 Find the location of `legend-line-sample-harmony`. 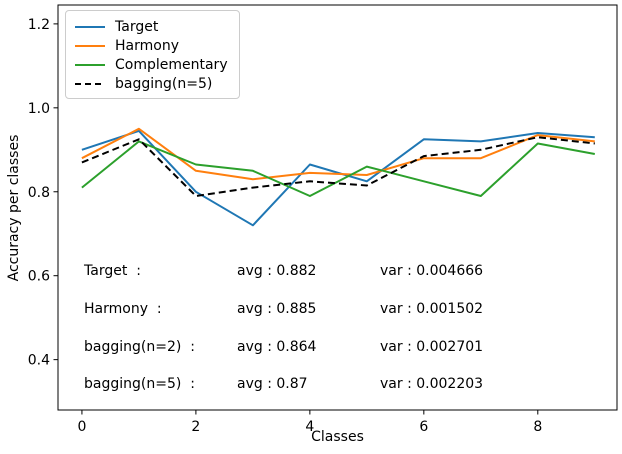

legend-line-sample-harmony is located at coordinates (90, 45).